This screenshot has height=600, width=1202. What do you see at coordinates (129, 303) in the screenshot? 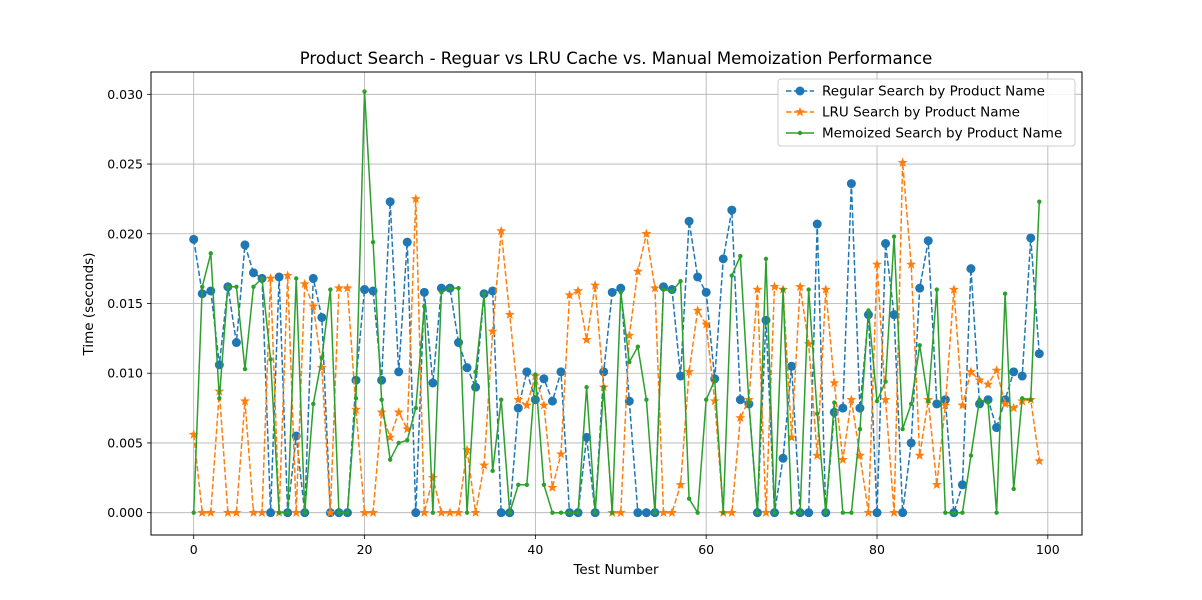
I see `y-axis: 0.000 0.005 0.010 0.015 0.020 0.025 0.030` at bounding box center [129, 303].